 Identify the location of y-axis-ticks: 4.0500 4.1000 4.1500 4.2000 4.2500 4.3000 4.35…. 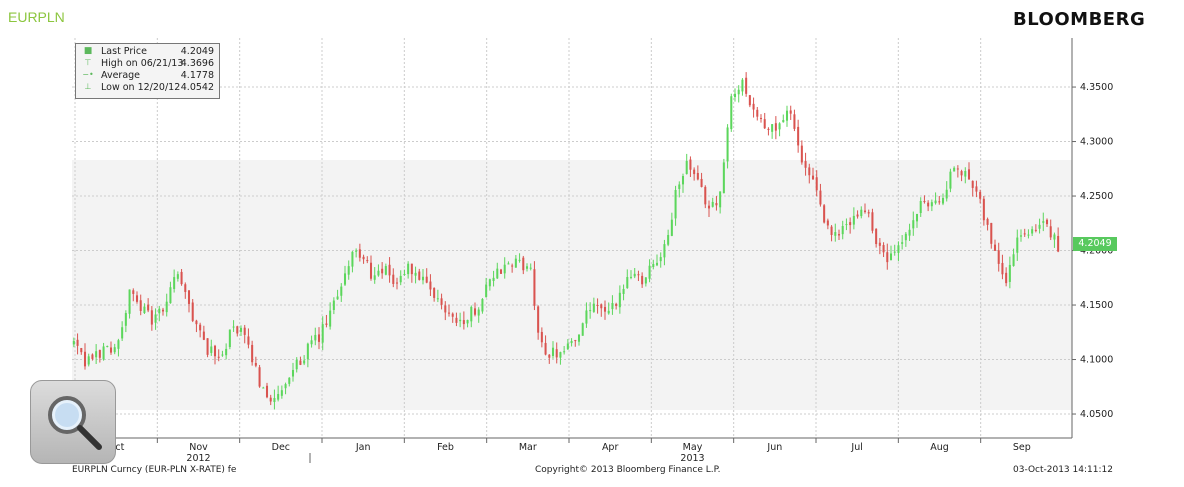
(1092, 251).